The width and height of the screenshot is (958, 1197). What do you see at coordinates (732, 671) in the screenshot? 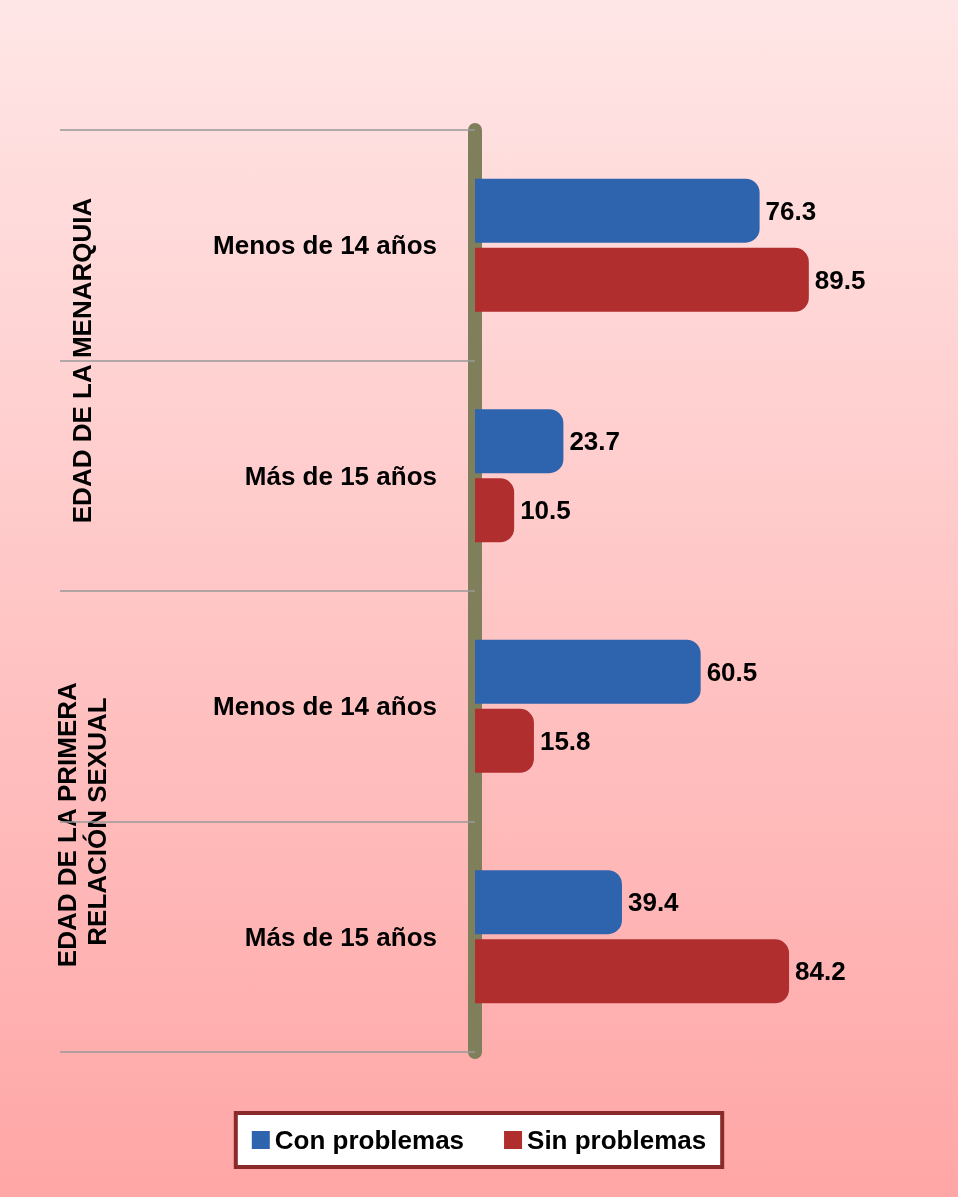
I see `data-label: 60.5` at bounding box center [732, 671].